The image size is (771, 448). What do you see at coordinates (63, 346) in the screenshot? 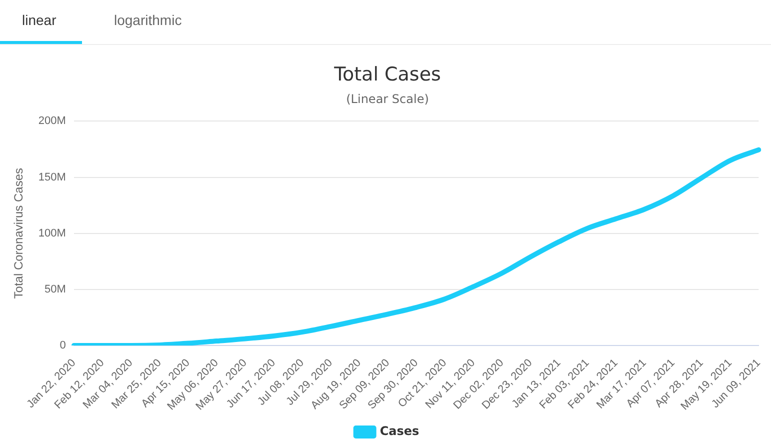
I see `y-tick-label: 0` at bounding box center [63, 346].